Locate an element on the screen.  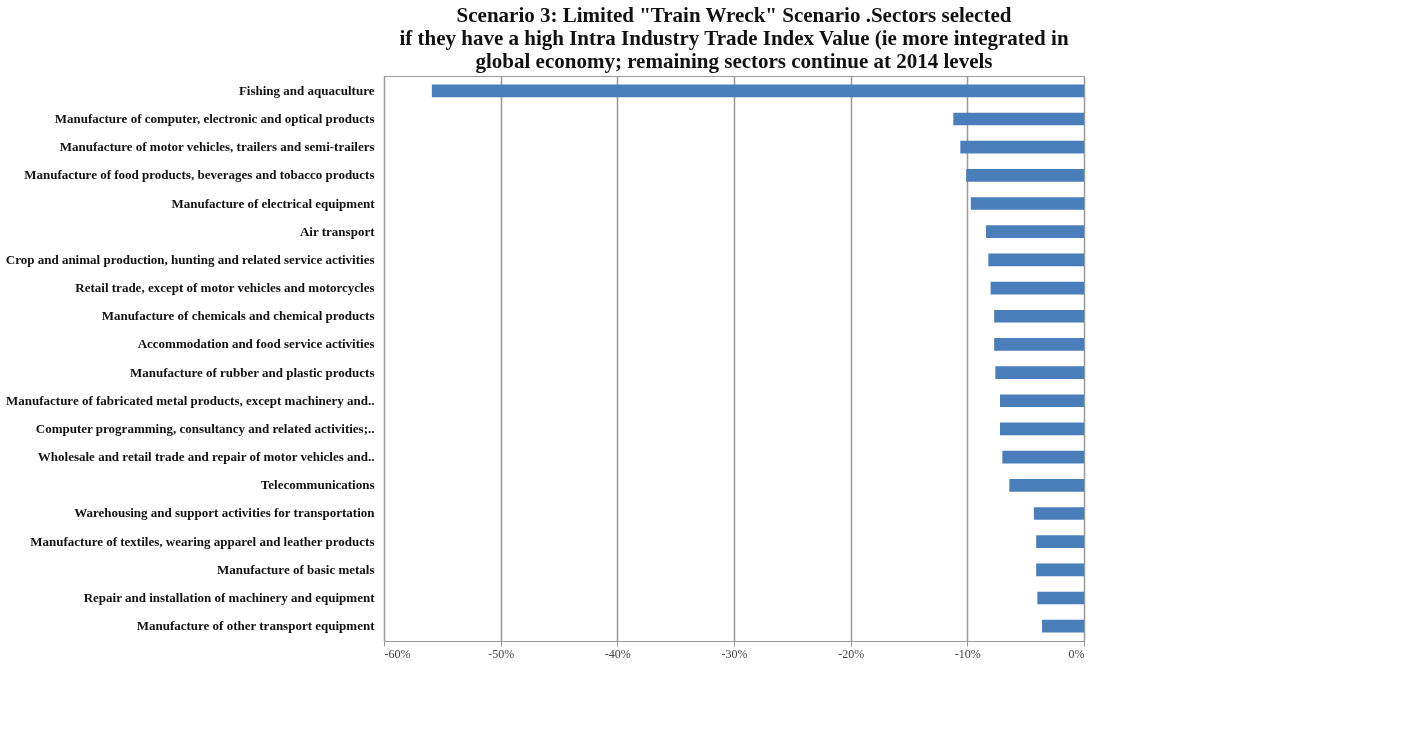
y-tick-label: Manufacture of chemicals and chemical products is located at coordinates (238, 316).